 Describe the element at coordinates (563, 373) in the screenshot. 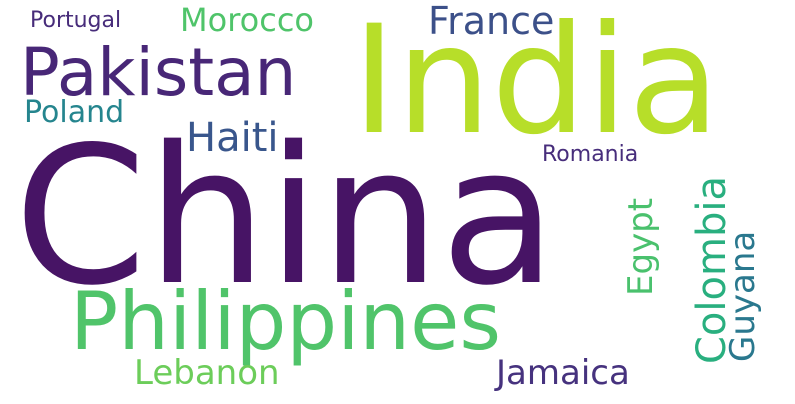

I see `word-jamaica: Jamaica` at that location.